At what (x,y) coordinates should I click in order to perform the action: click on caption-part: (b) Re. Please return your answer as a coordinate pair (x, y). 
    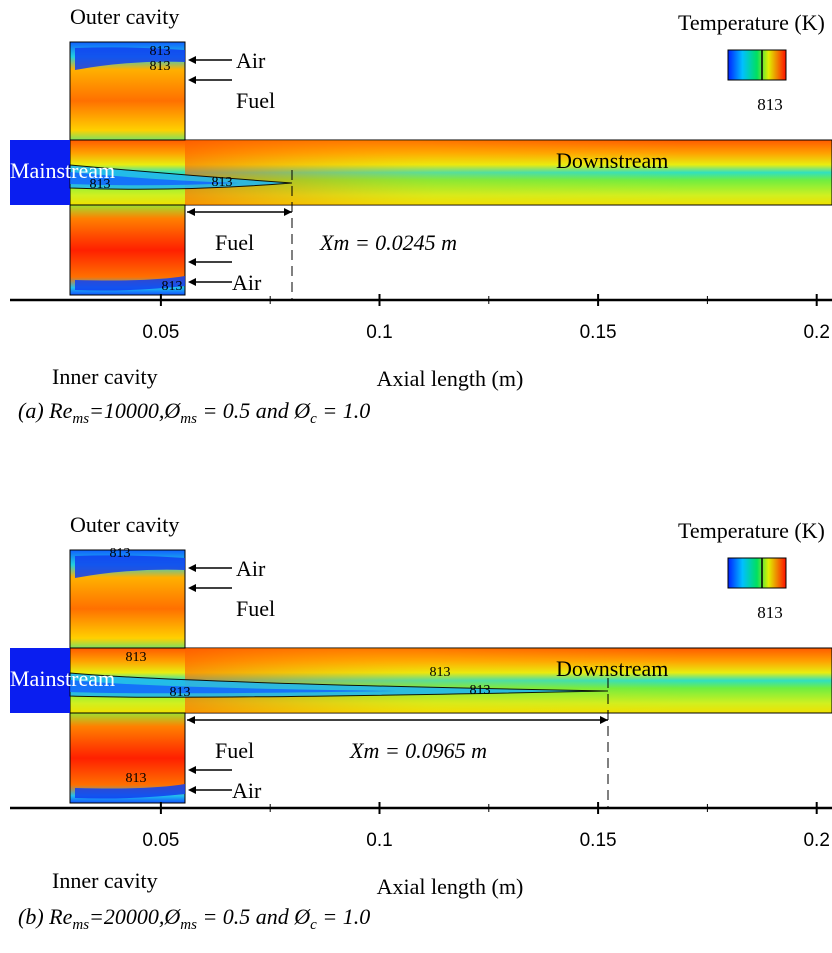
    Looking at the image, I should click on (45, 916).